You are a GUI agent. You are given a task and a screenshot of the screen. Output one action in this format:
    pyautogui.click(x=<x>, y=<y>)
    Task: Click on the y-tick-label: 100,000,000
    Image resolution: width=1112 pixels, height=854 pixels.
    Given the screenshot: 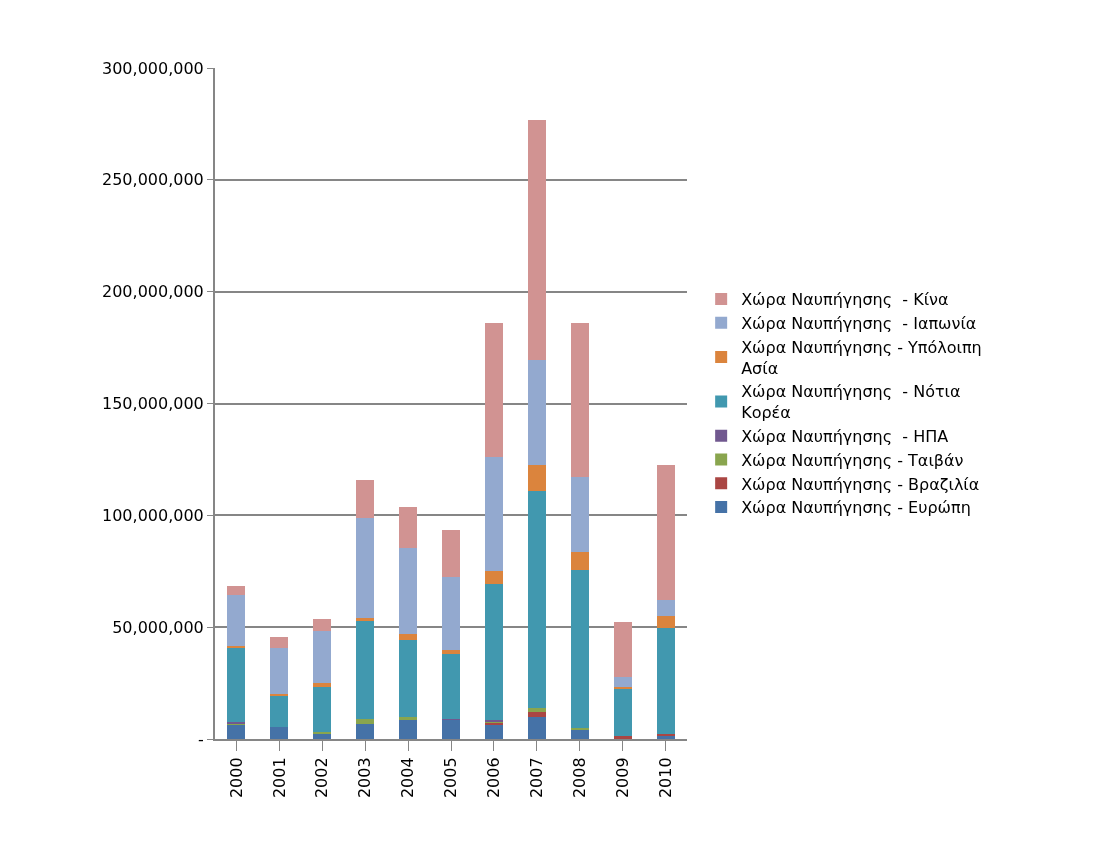 What is the action you would take?
    pyautogui.click(x=153, y=515)
    